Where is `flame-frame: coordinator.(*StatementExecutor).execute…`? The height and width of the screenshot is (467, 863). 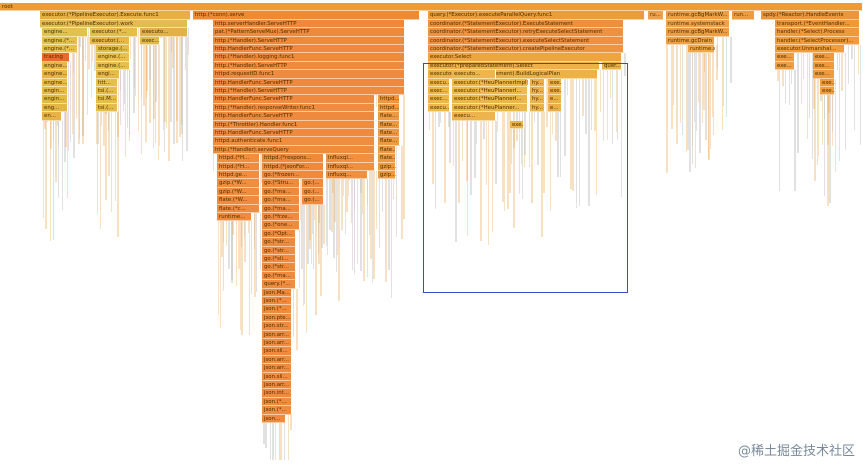 flame-frame: coordinator.(*StatementExecutor).execute… is located at coordinates (526, 40).